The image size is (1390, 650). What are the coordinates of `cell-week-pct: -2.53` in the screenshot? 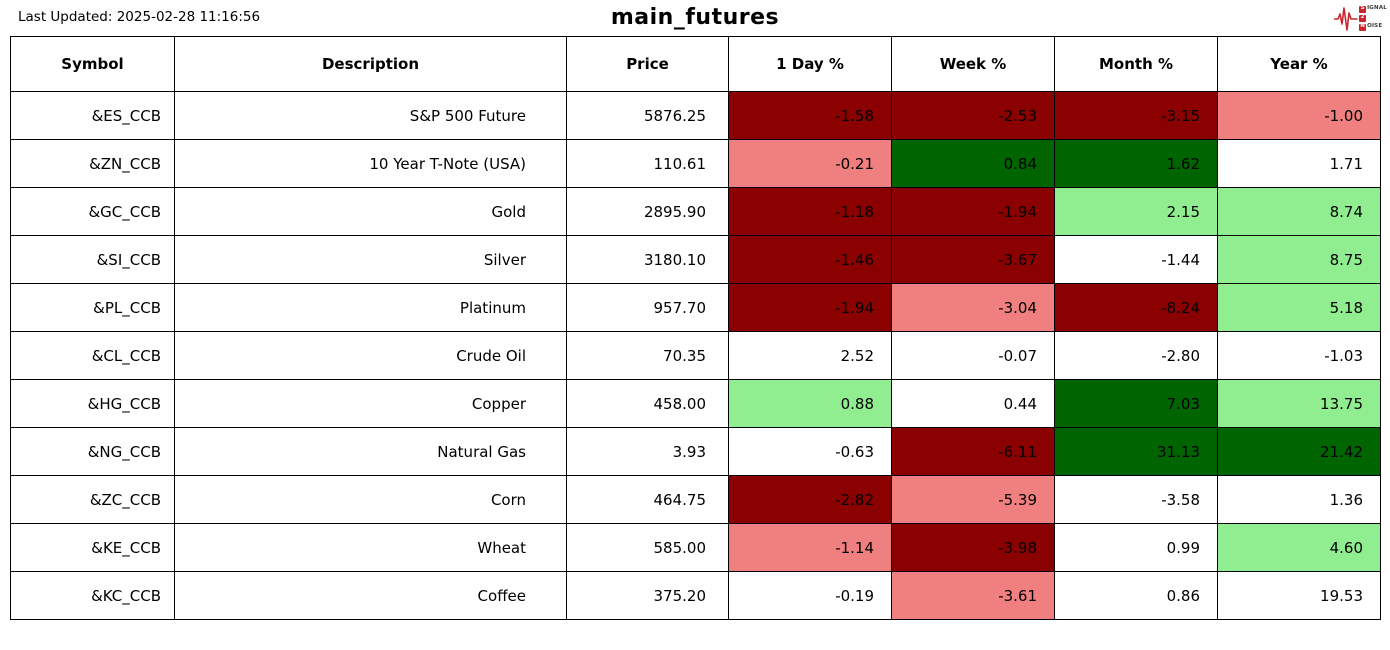 It's located at (973, 115).